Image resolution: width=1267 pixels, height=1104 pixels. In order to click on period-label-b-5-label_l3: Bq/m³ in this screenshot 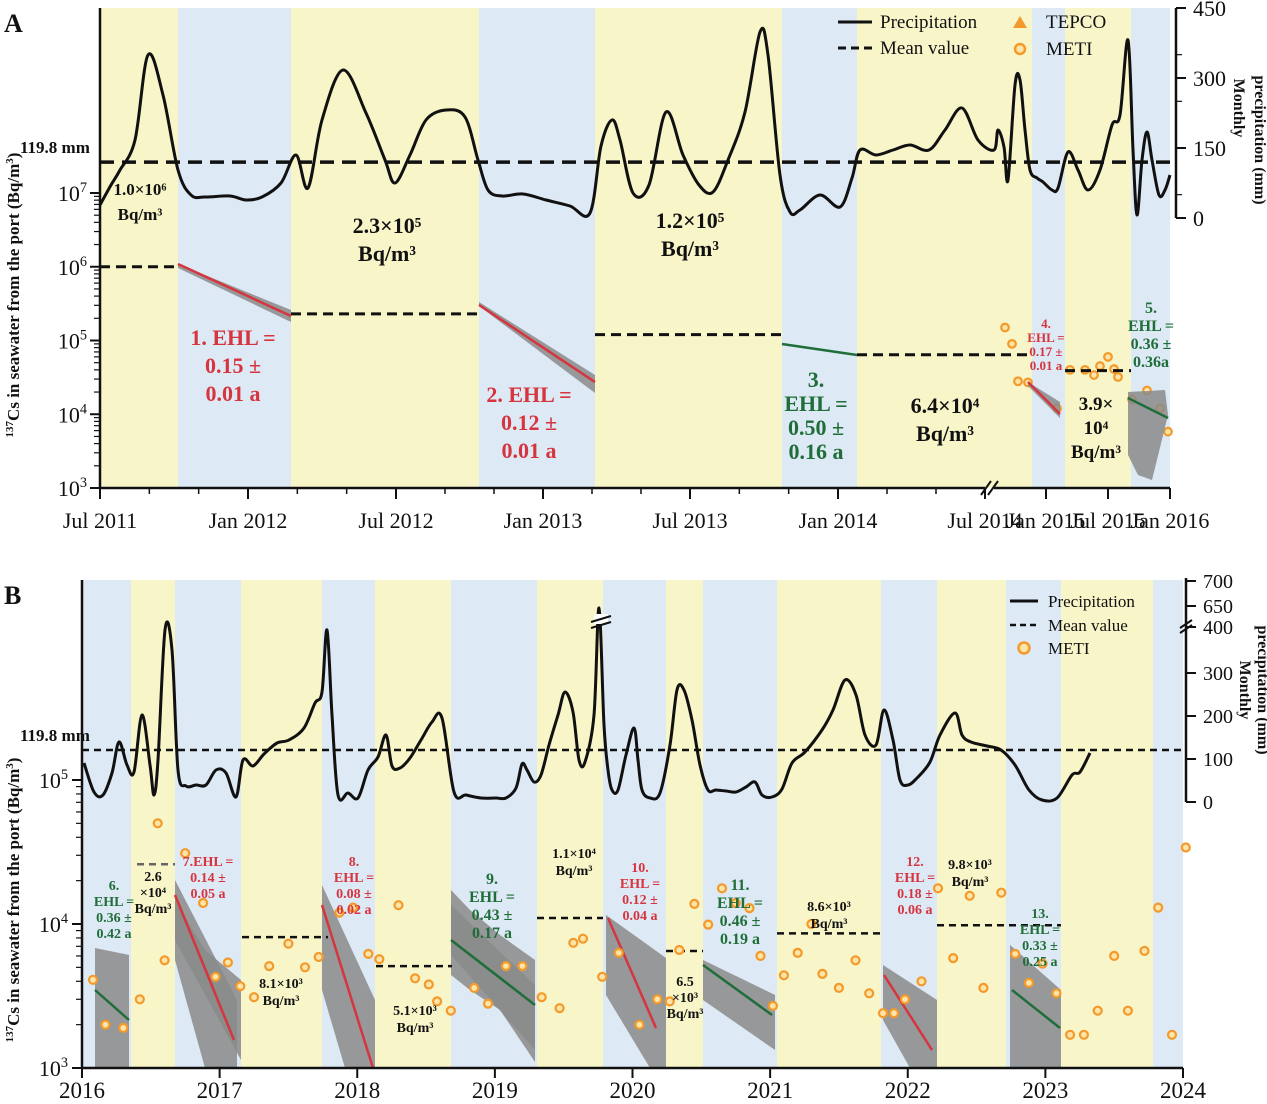, I will do `click(685, 1014)`.